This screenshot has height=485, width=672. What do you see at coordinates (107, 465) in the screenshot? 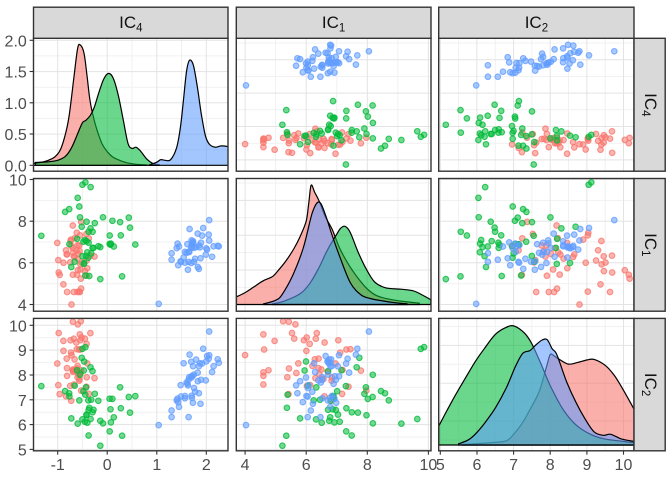
I see `svg-text: 0` at bounding box center [107, 465].